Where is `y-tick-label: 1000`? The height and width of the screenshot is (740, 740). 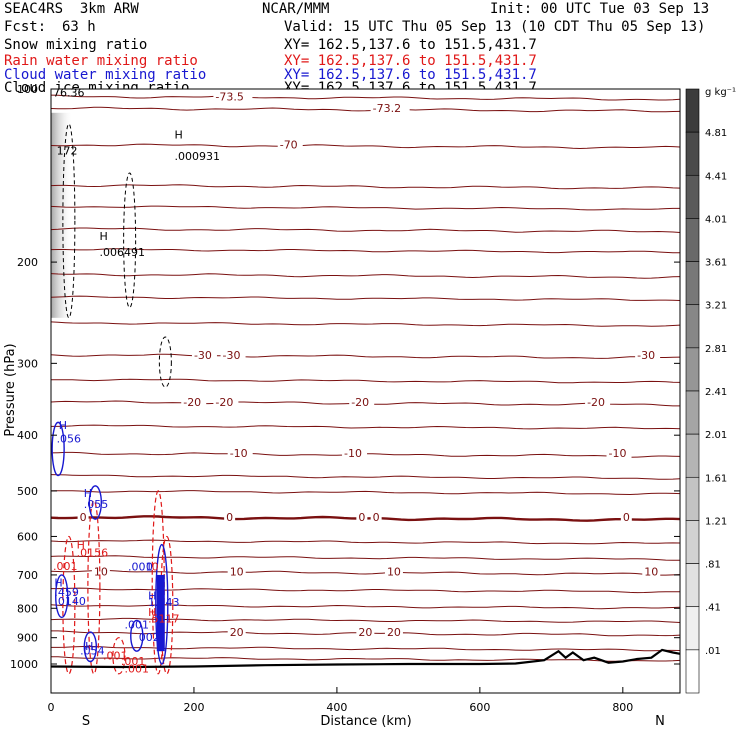 y-tick-label: 1000 is located at coordinates (24, 664).